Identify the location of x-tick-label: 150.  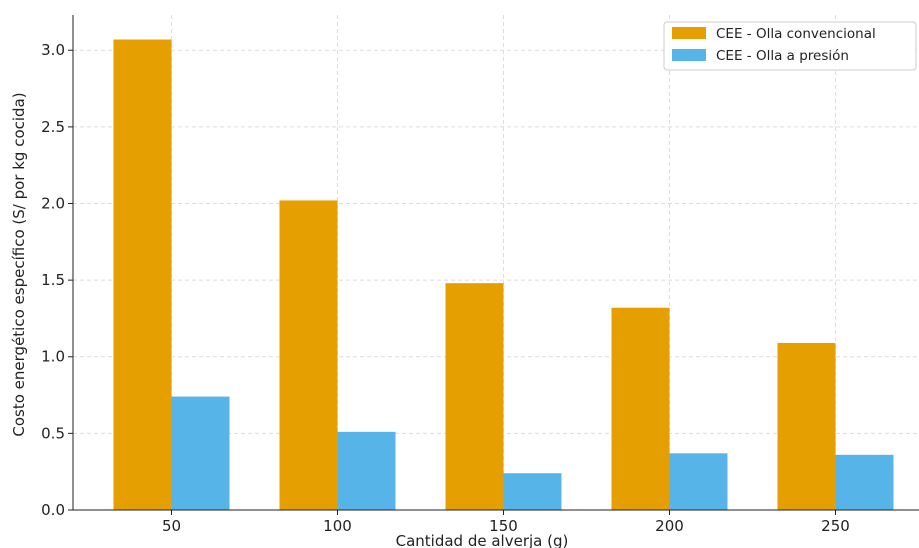
(503, 526).